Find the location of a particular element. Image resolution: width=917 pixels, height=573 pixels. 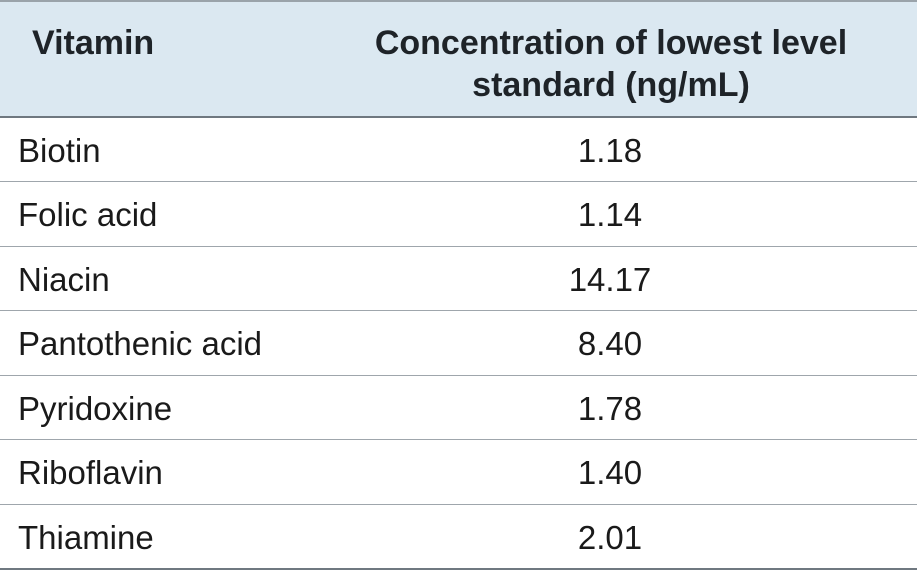

table-row: Pantothenic acid 8.40 is located at coordinates (458, 343).